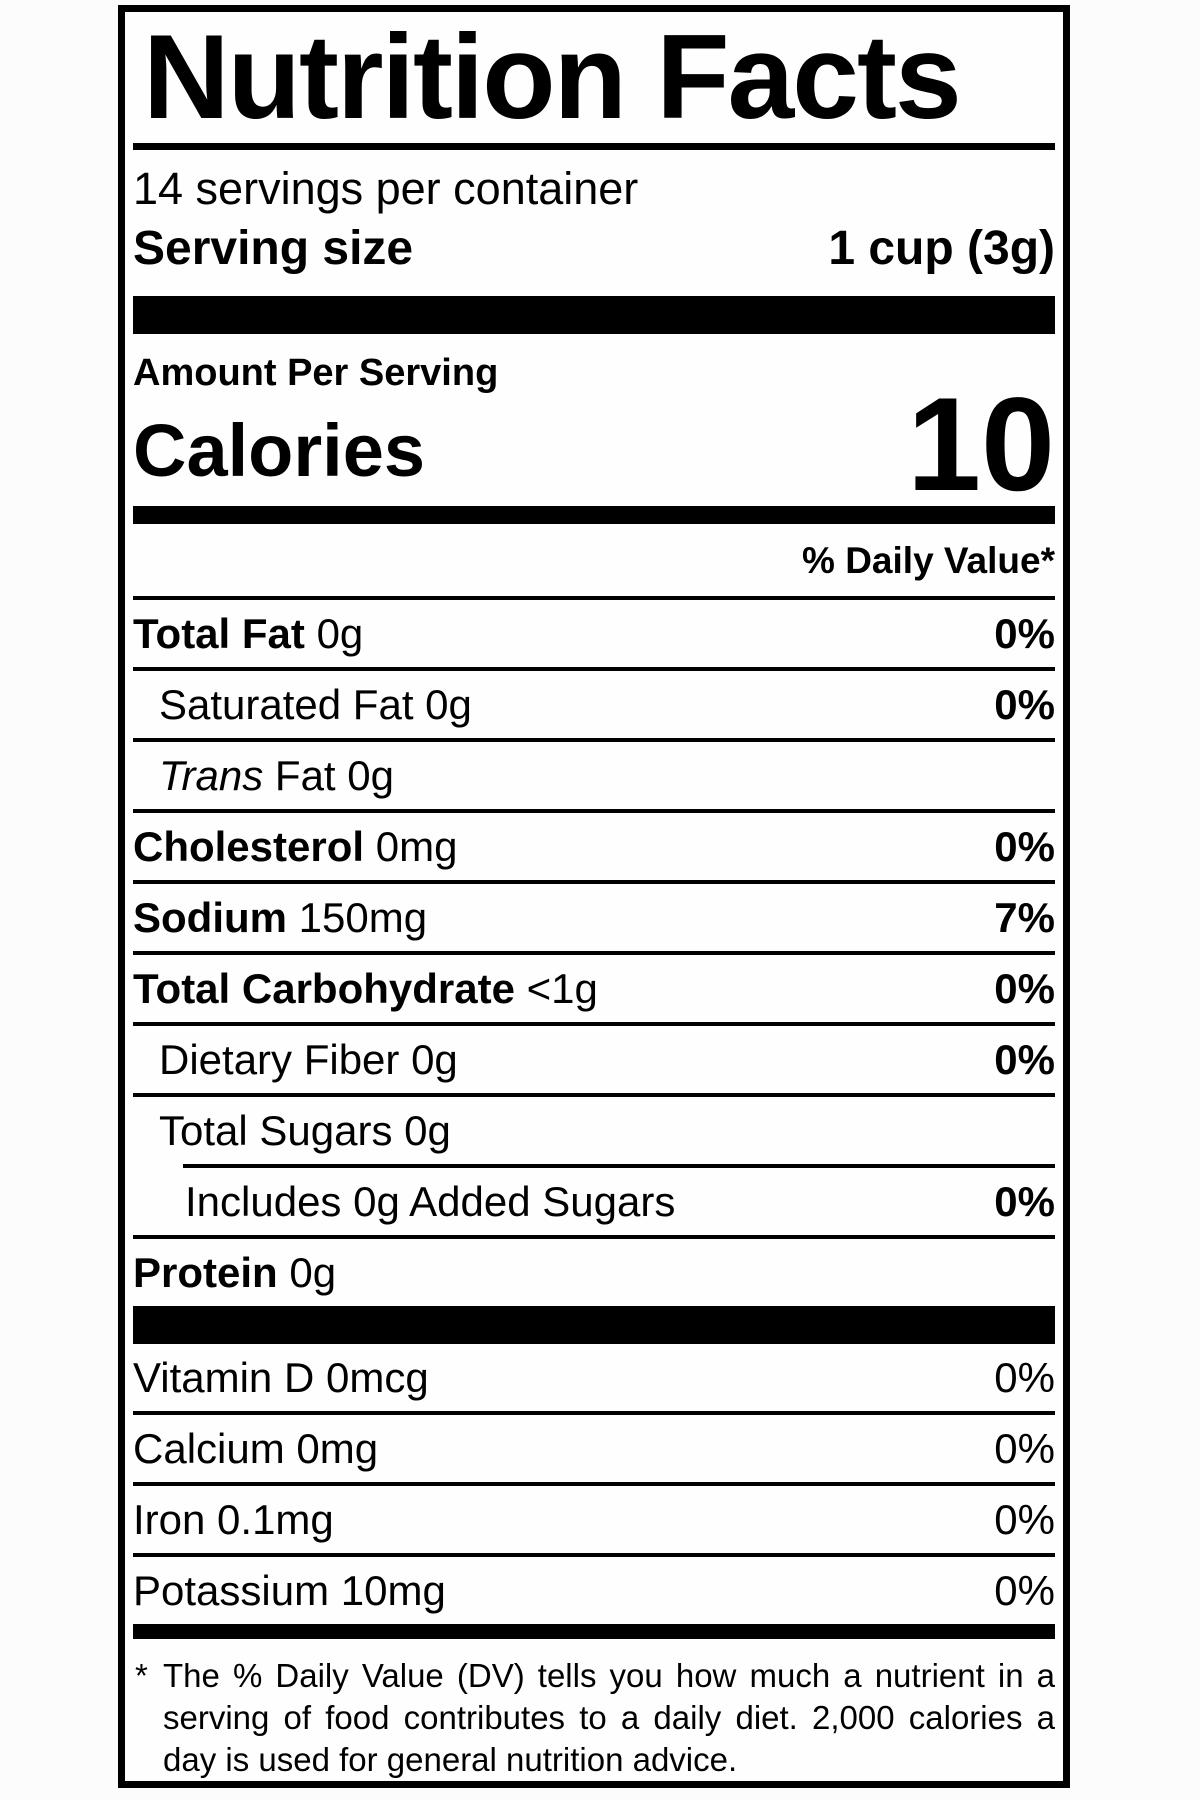  Describe the element at coordinates (363, 918) in the screenshot. I see `nutrient-amount: 150mg` at that location.